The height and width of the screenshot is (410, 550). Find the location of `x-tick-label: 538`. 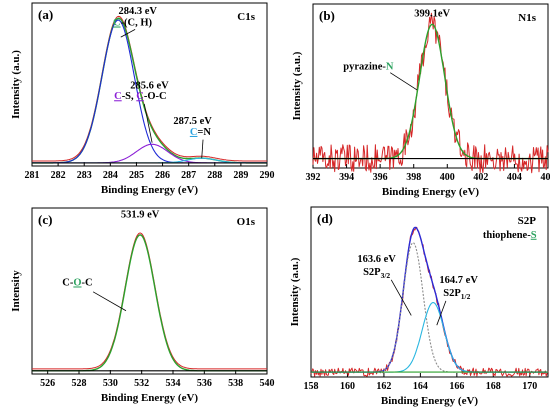

x-tick-label: 538 is located at coordinates (235, 383).